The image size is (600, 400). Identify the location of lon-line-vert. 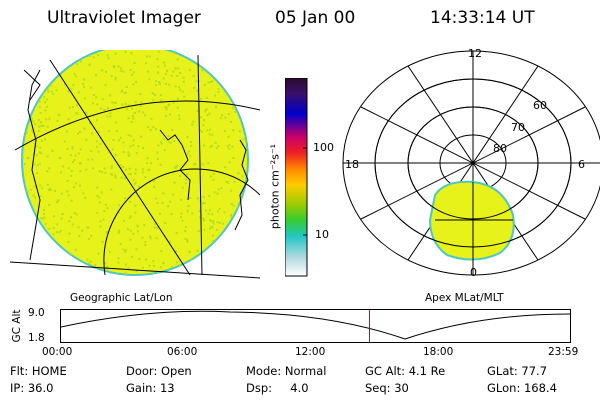
(200, 165).